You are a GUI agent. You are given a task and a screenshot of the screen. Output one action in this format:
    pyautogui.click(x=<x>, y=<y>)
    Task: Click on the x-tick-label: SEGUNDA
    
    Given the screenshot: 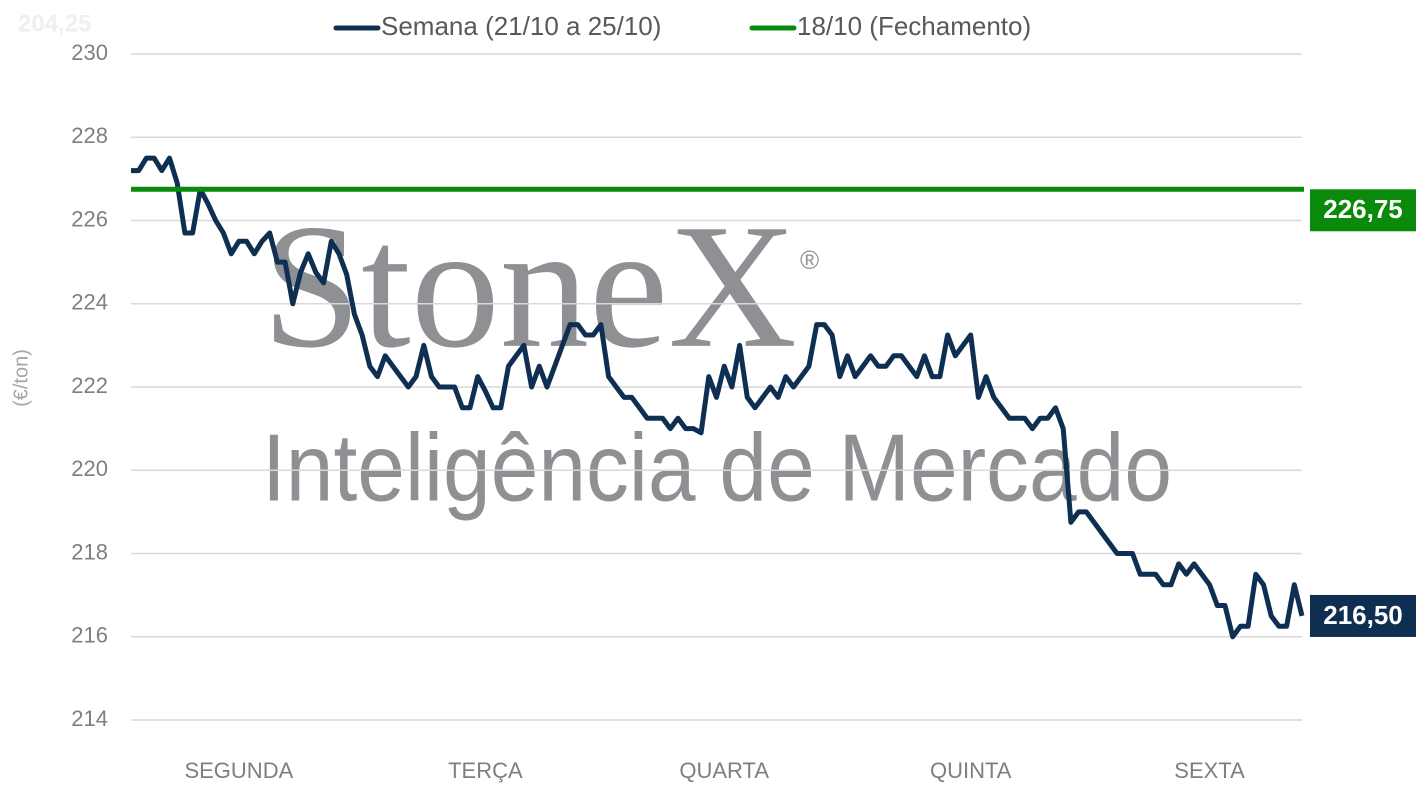 What is the action you would take?
    pyautogui.click(x=238, y=770)
    